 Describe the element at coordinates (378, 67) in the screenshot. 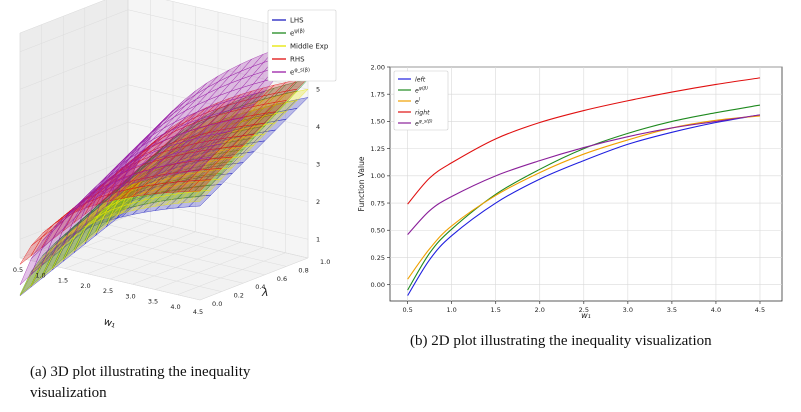

I see `y-tick-label: 2.00` at that location.